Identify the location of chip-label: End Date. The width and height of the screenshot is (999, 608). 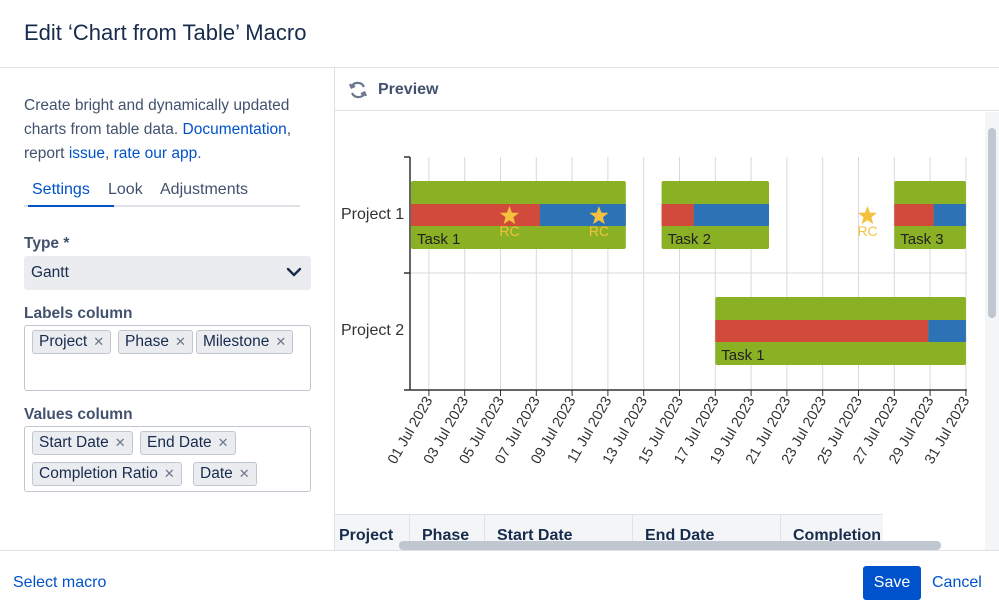
(179, 442).